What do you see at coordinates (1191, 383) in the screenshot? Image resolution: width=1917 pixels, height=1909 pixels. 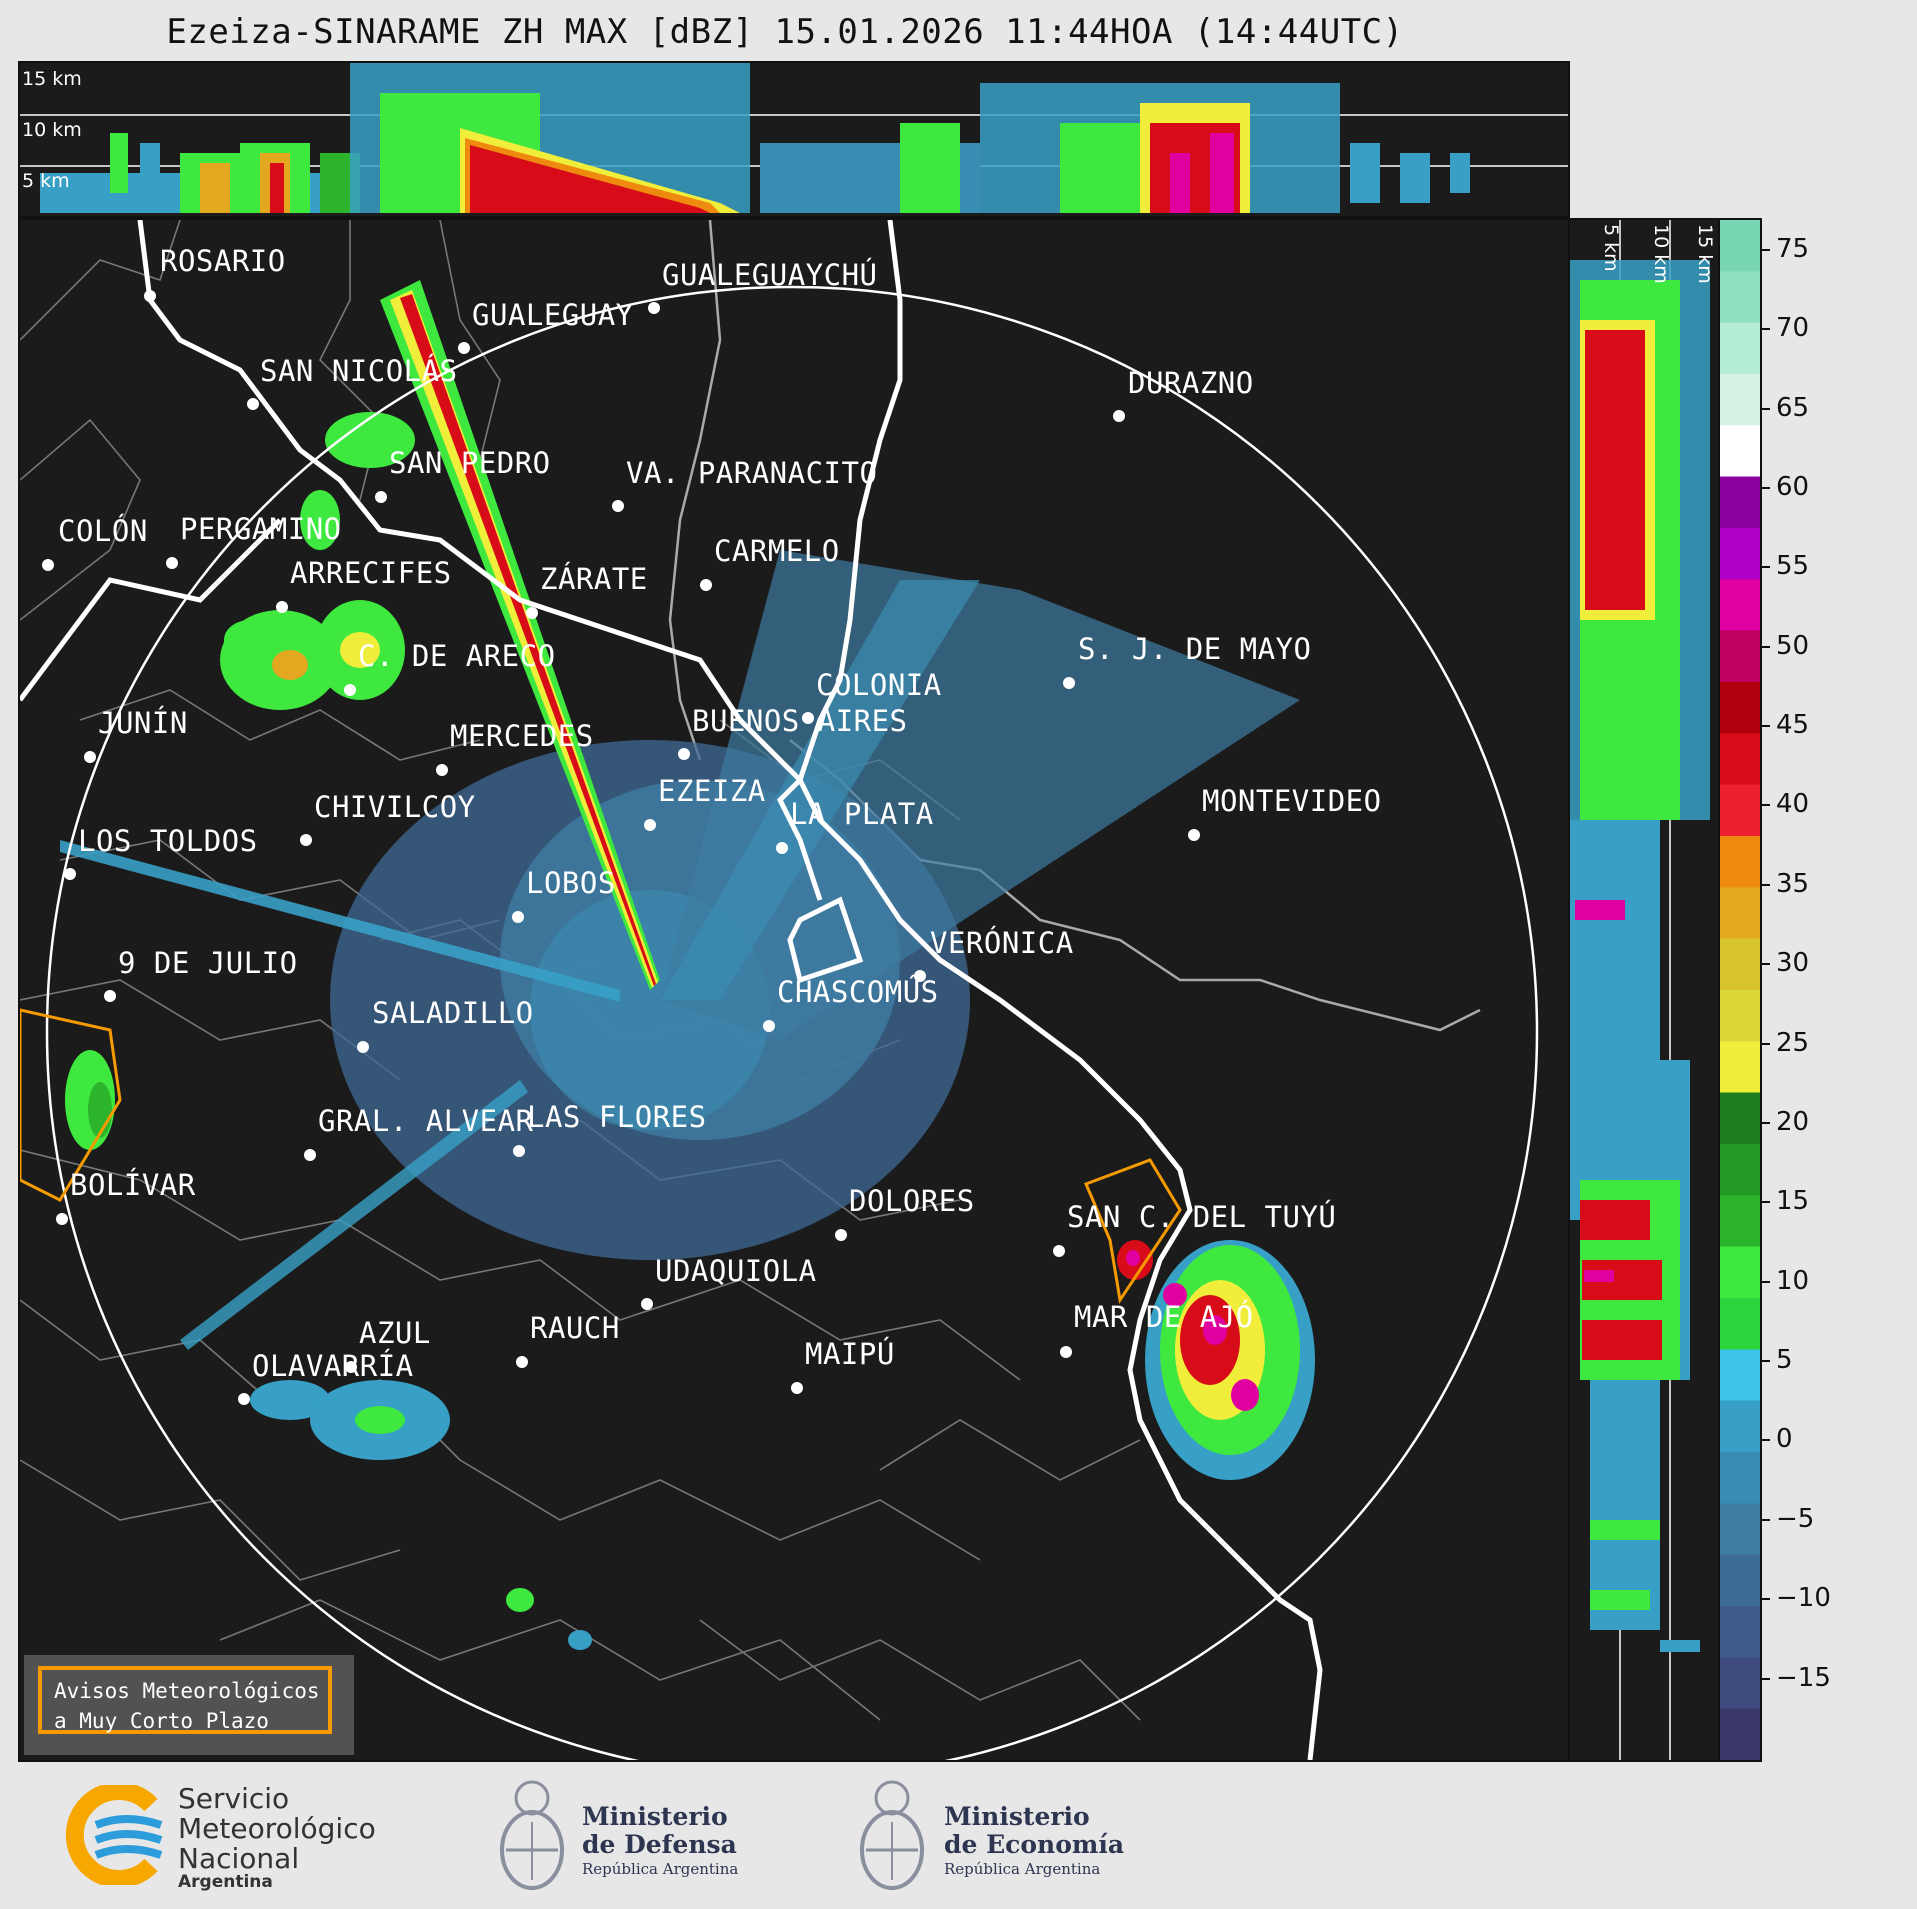 I see `city-label: DURAZNO` at bounding box center [1191, 383].